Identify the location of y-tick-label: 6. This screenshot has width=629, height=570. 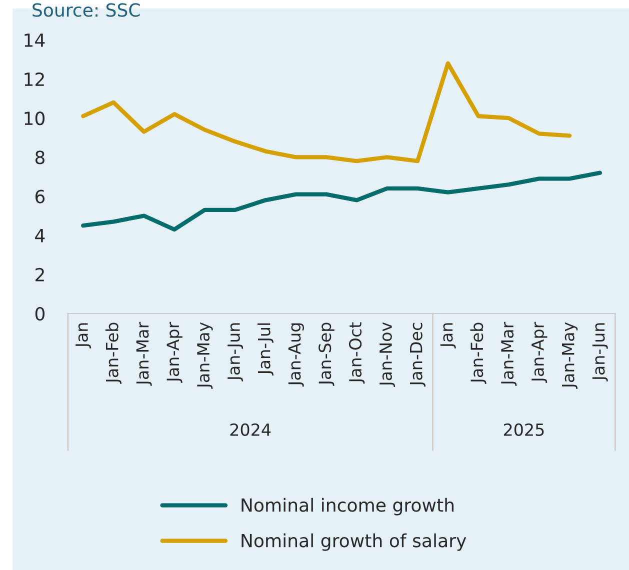
(40, 197).